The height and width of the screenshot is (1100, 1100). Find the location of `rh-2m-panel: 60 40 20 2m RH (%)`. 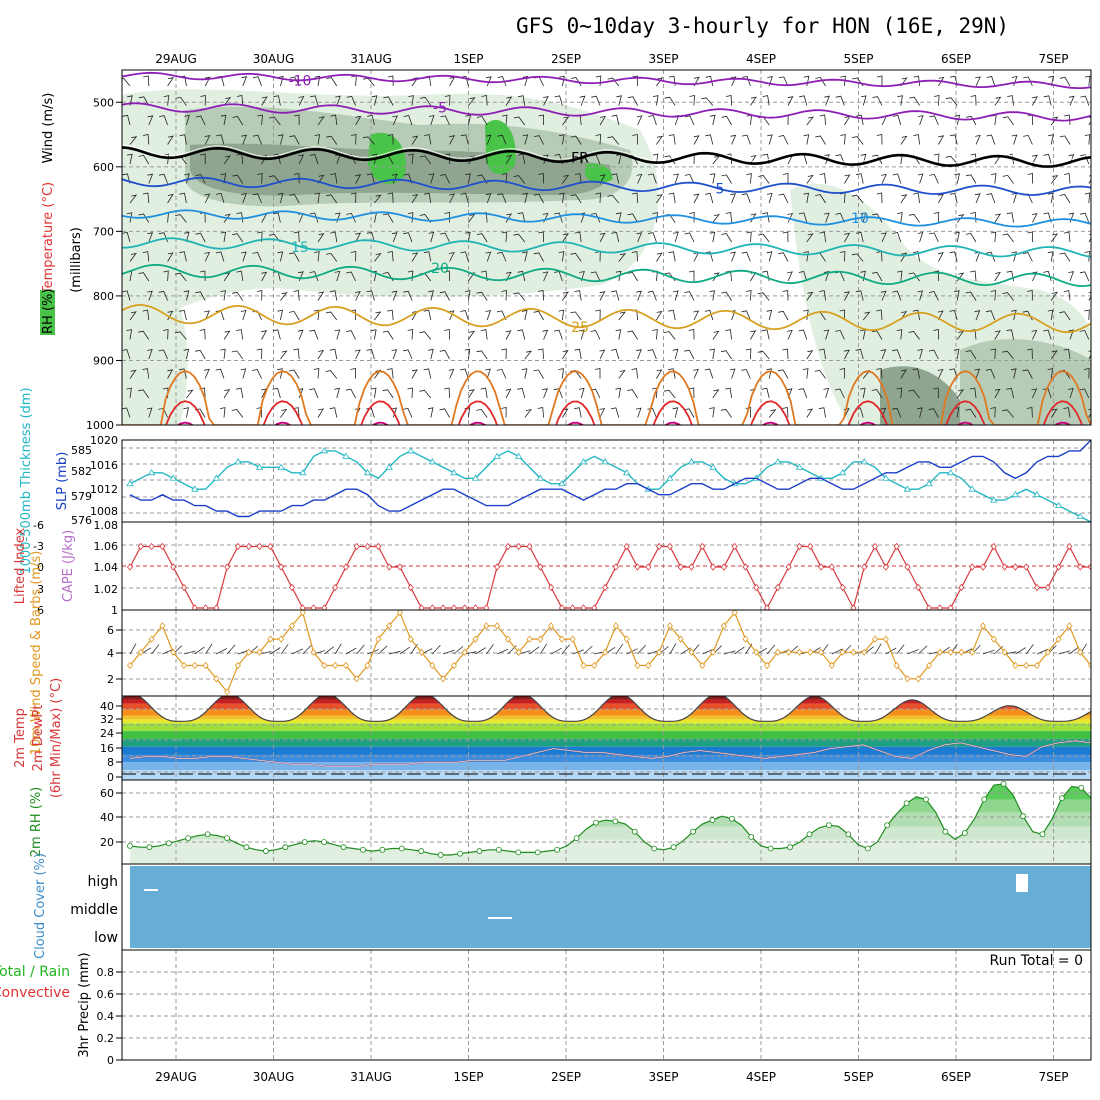

rh-2m-panel: 60 40 20 2m RH (%) is located at coordinates (560, 822).